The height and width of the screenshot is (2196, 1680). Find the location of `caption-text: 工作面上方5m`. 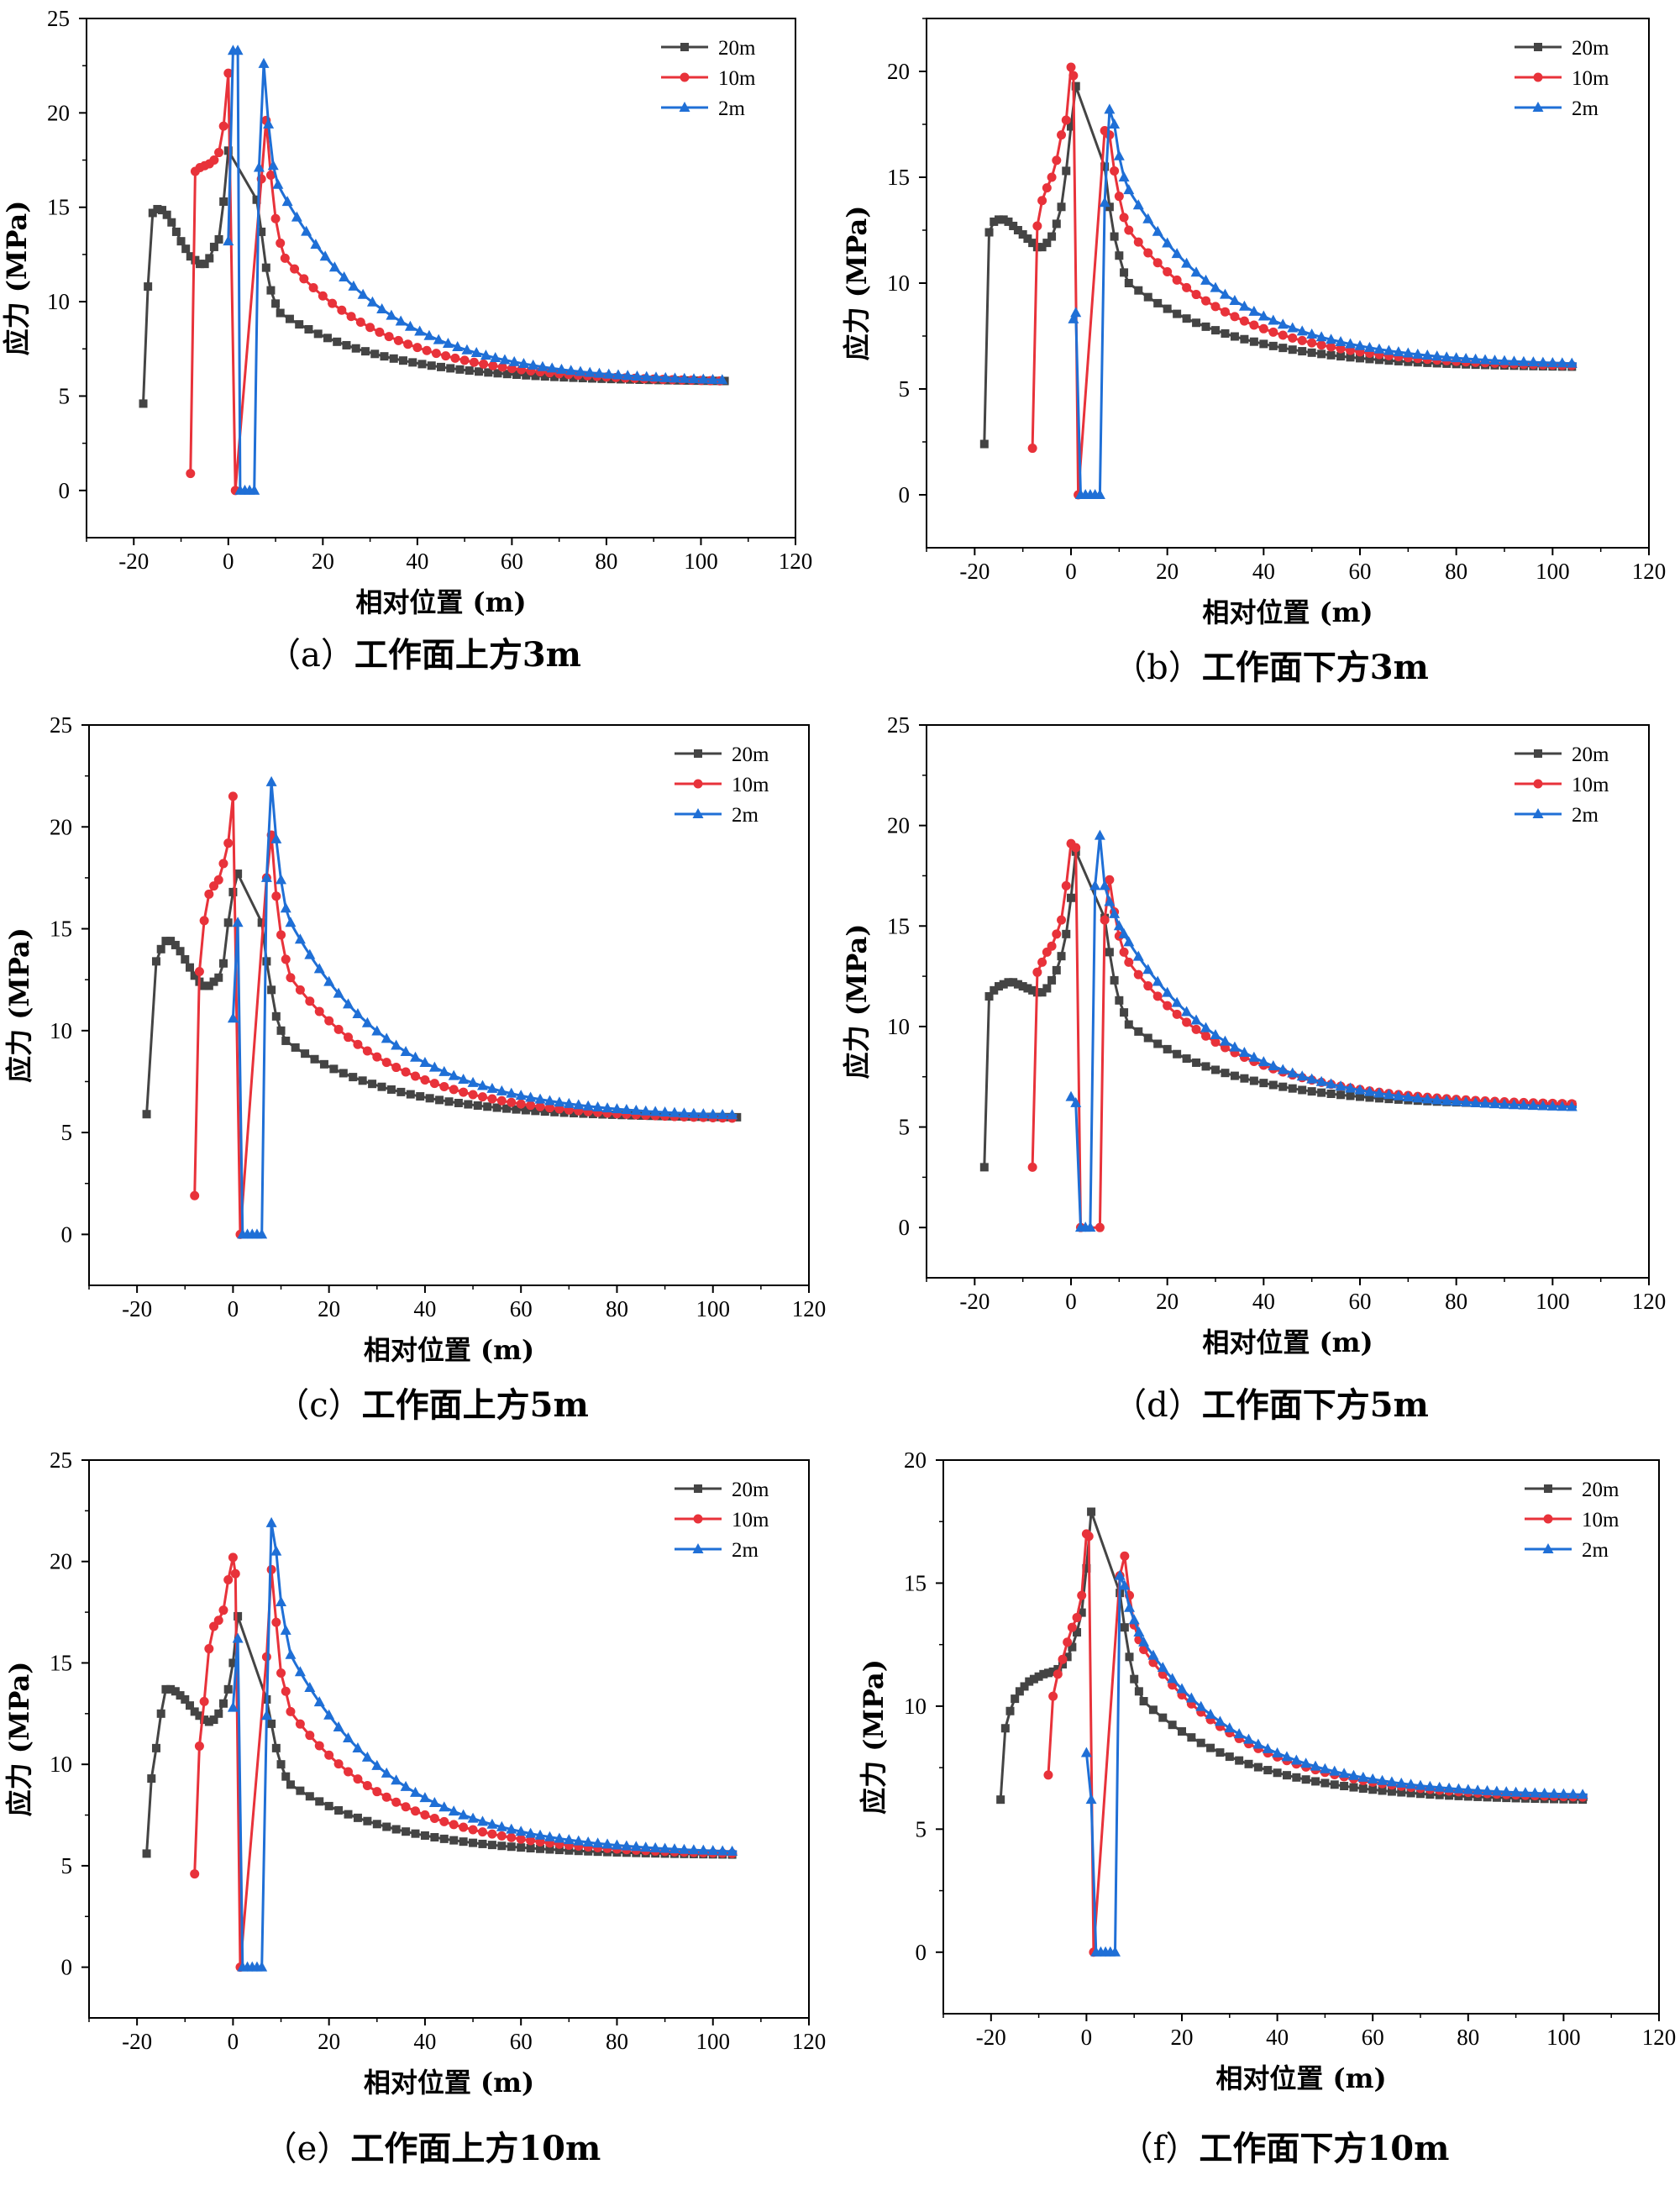

caption-text: 工作面上方5m is located at coordinates (475, 1405).